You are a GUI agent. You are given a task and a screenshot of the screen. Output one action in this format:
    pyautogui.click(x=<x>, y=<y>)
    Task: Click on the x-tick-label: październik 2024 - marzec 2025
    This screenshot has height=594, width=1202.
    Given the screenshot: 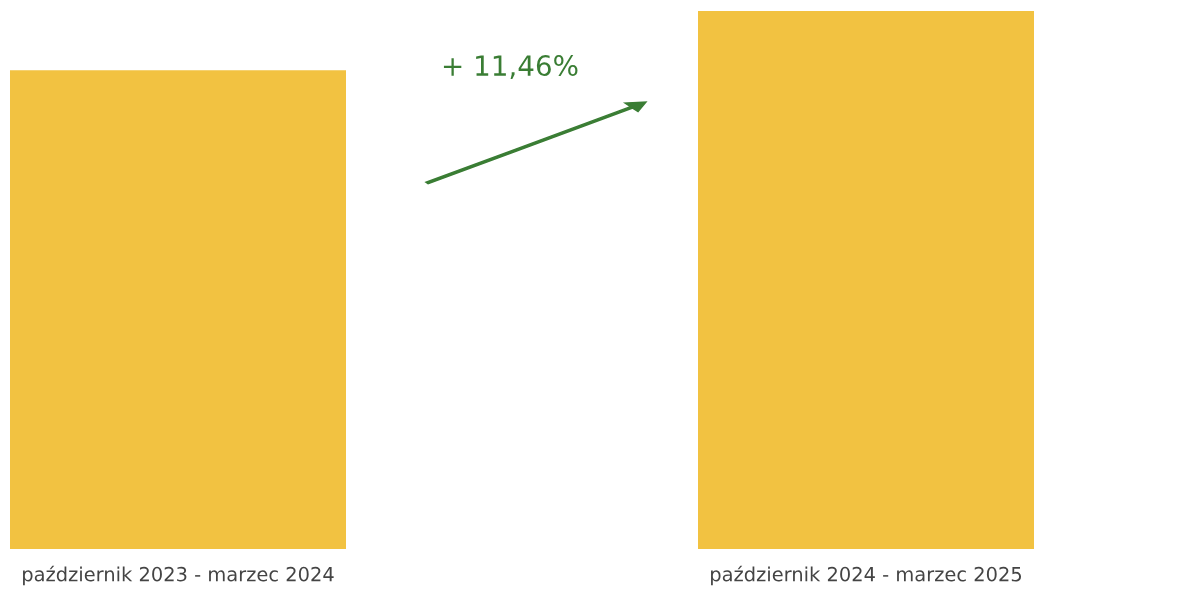 What is the action you would take?
    pyautogui.click(x=866, y=575)
    